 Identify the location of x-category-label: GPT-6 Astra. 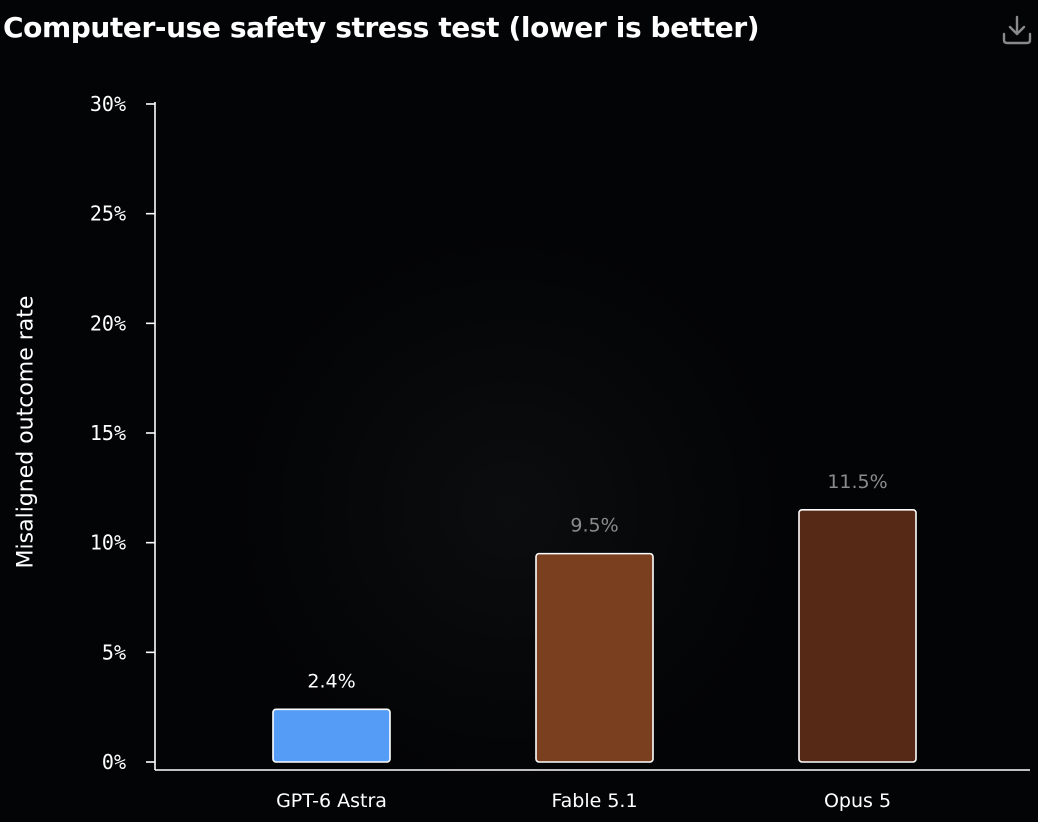
(331, 801).